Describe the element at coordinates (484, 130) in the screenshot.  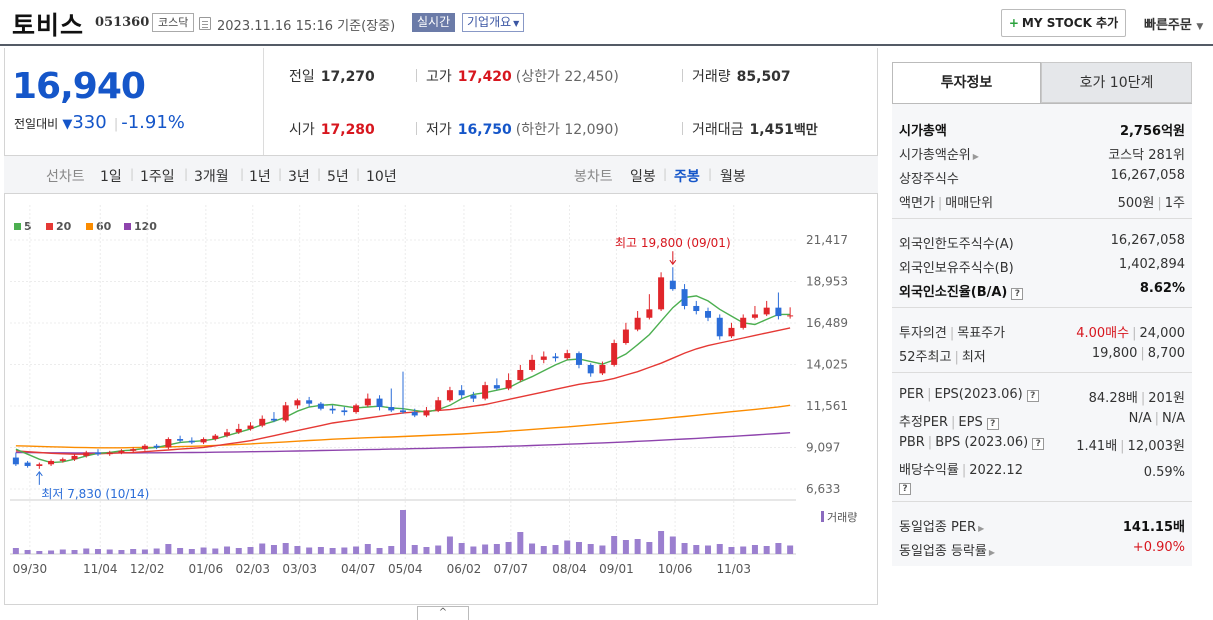
I see `low-value: 16,750` at that location.